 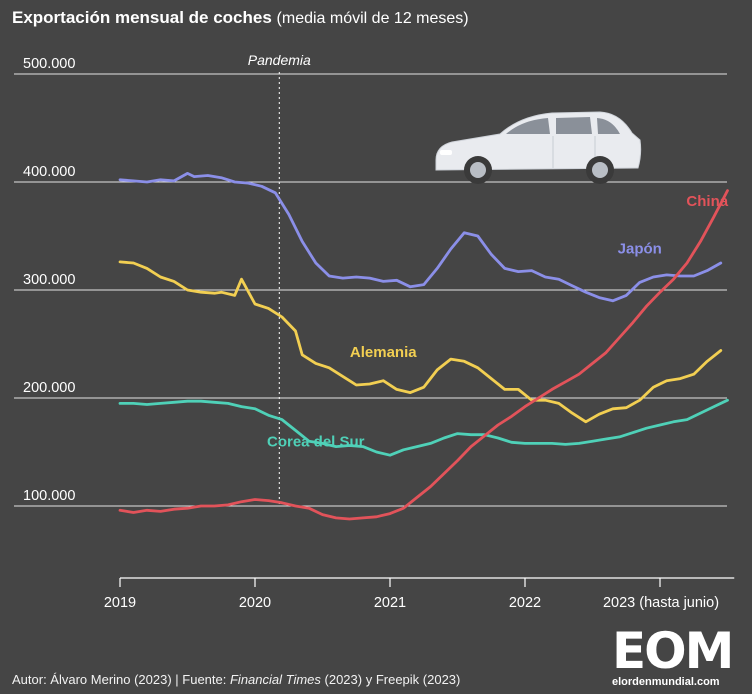 I want to click on car-windows, so click(x=563, y=125).